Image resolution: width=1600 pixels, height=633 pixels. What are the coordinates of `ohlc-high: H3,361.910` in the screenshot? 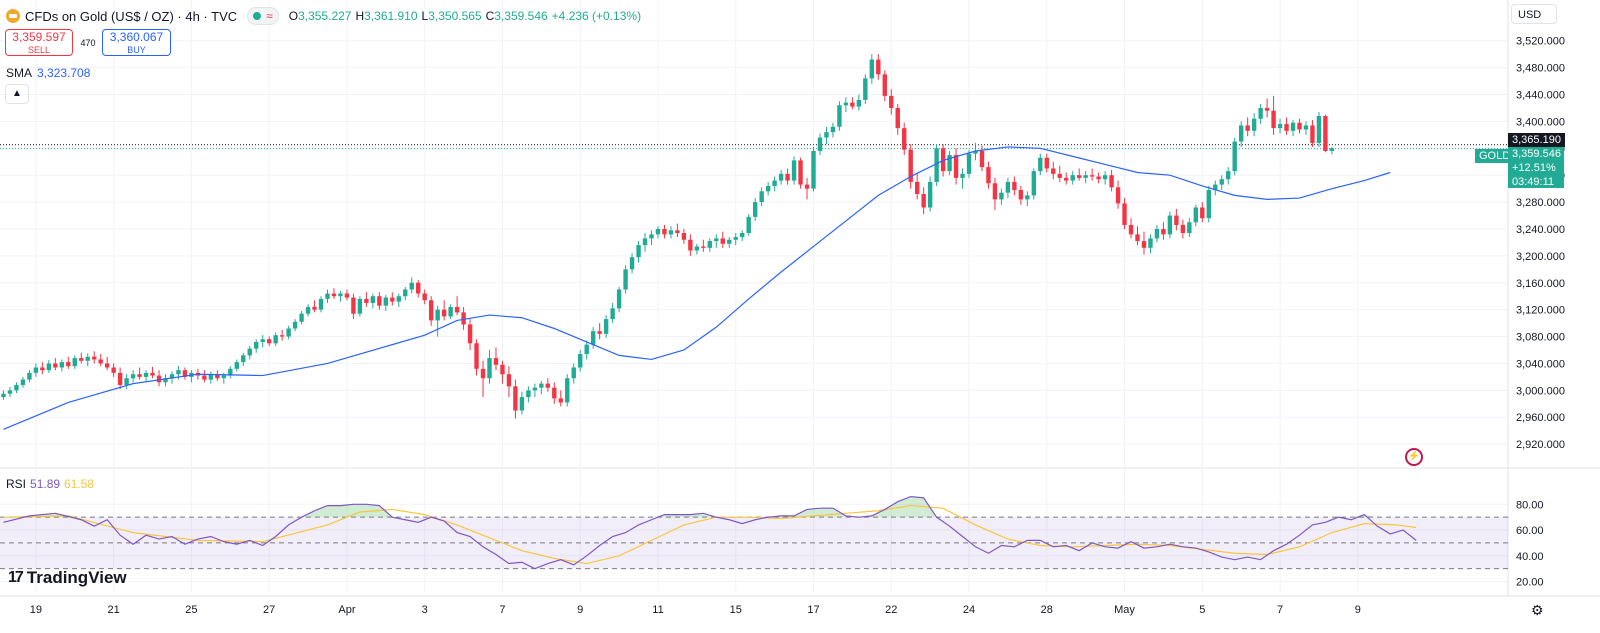 It's located at (386, 16).